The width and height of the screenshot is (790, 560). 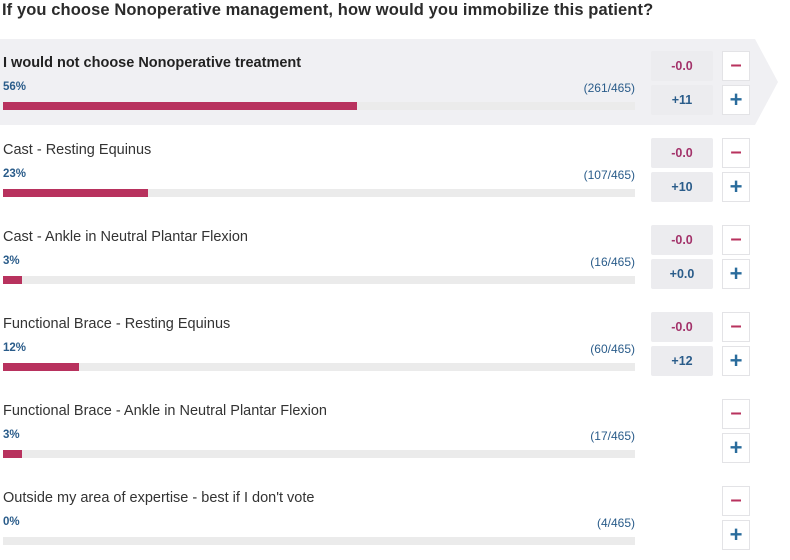 What do you see at coordinates (77, 150) in the screenshot?
I see `option-label: Cast - Resting Equinus` at bounding box center [77, 150].